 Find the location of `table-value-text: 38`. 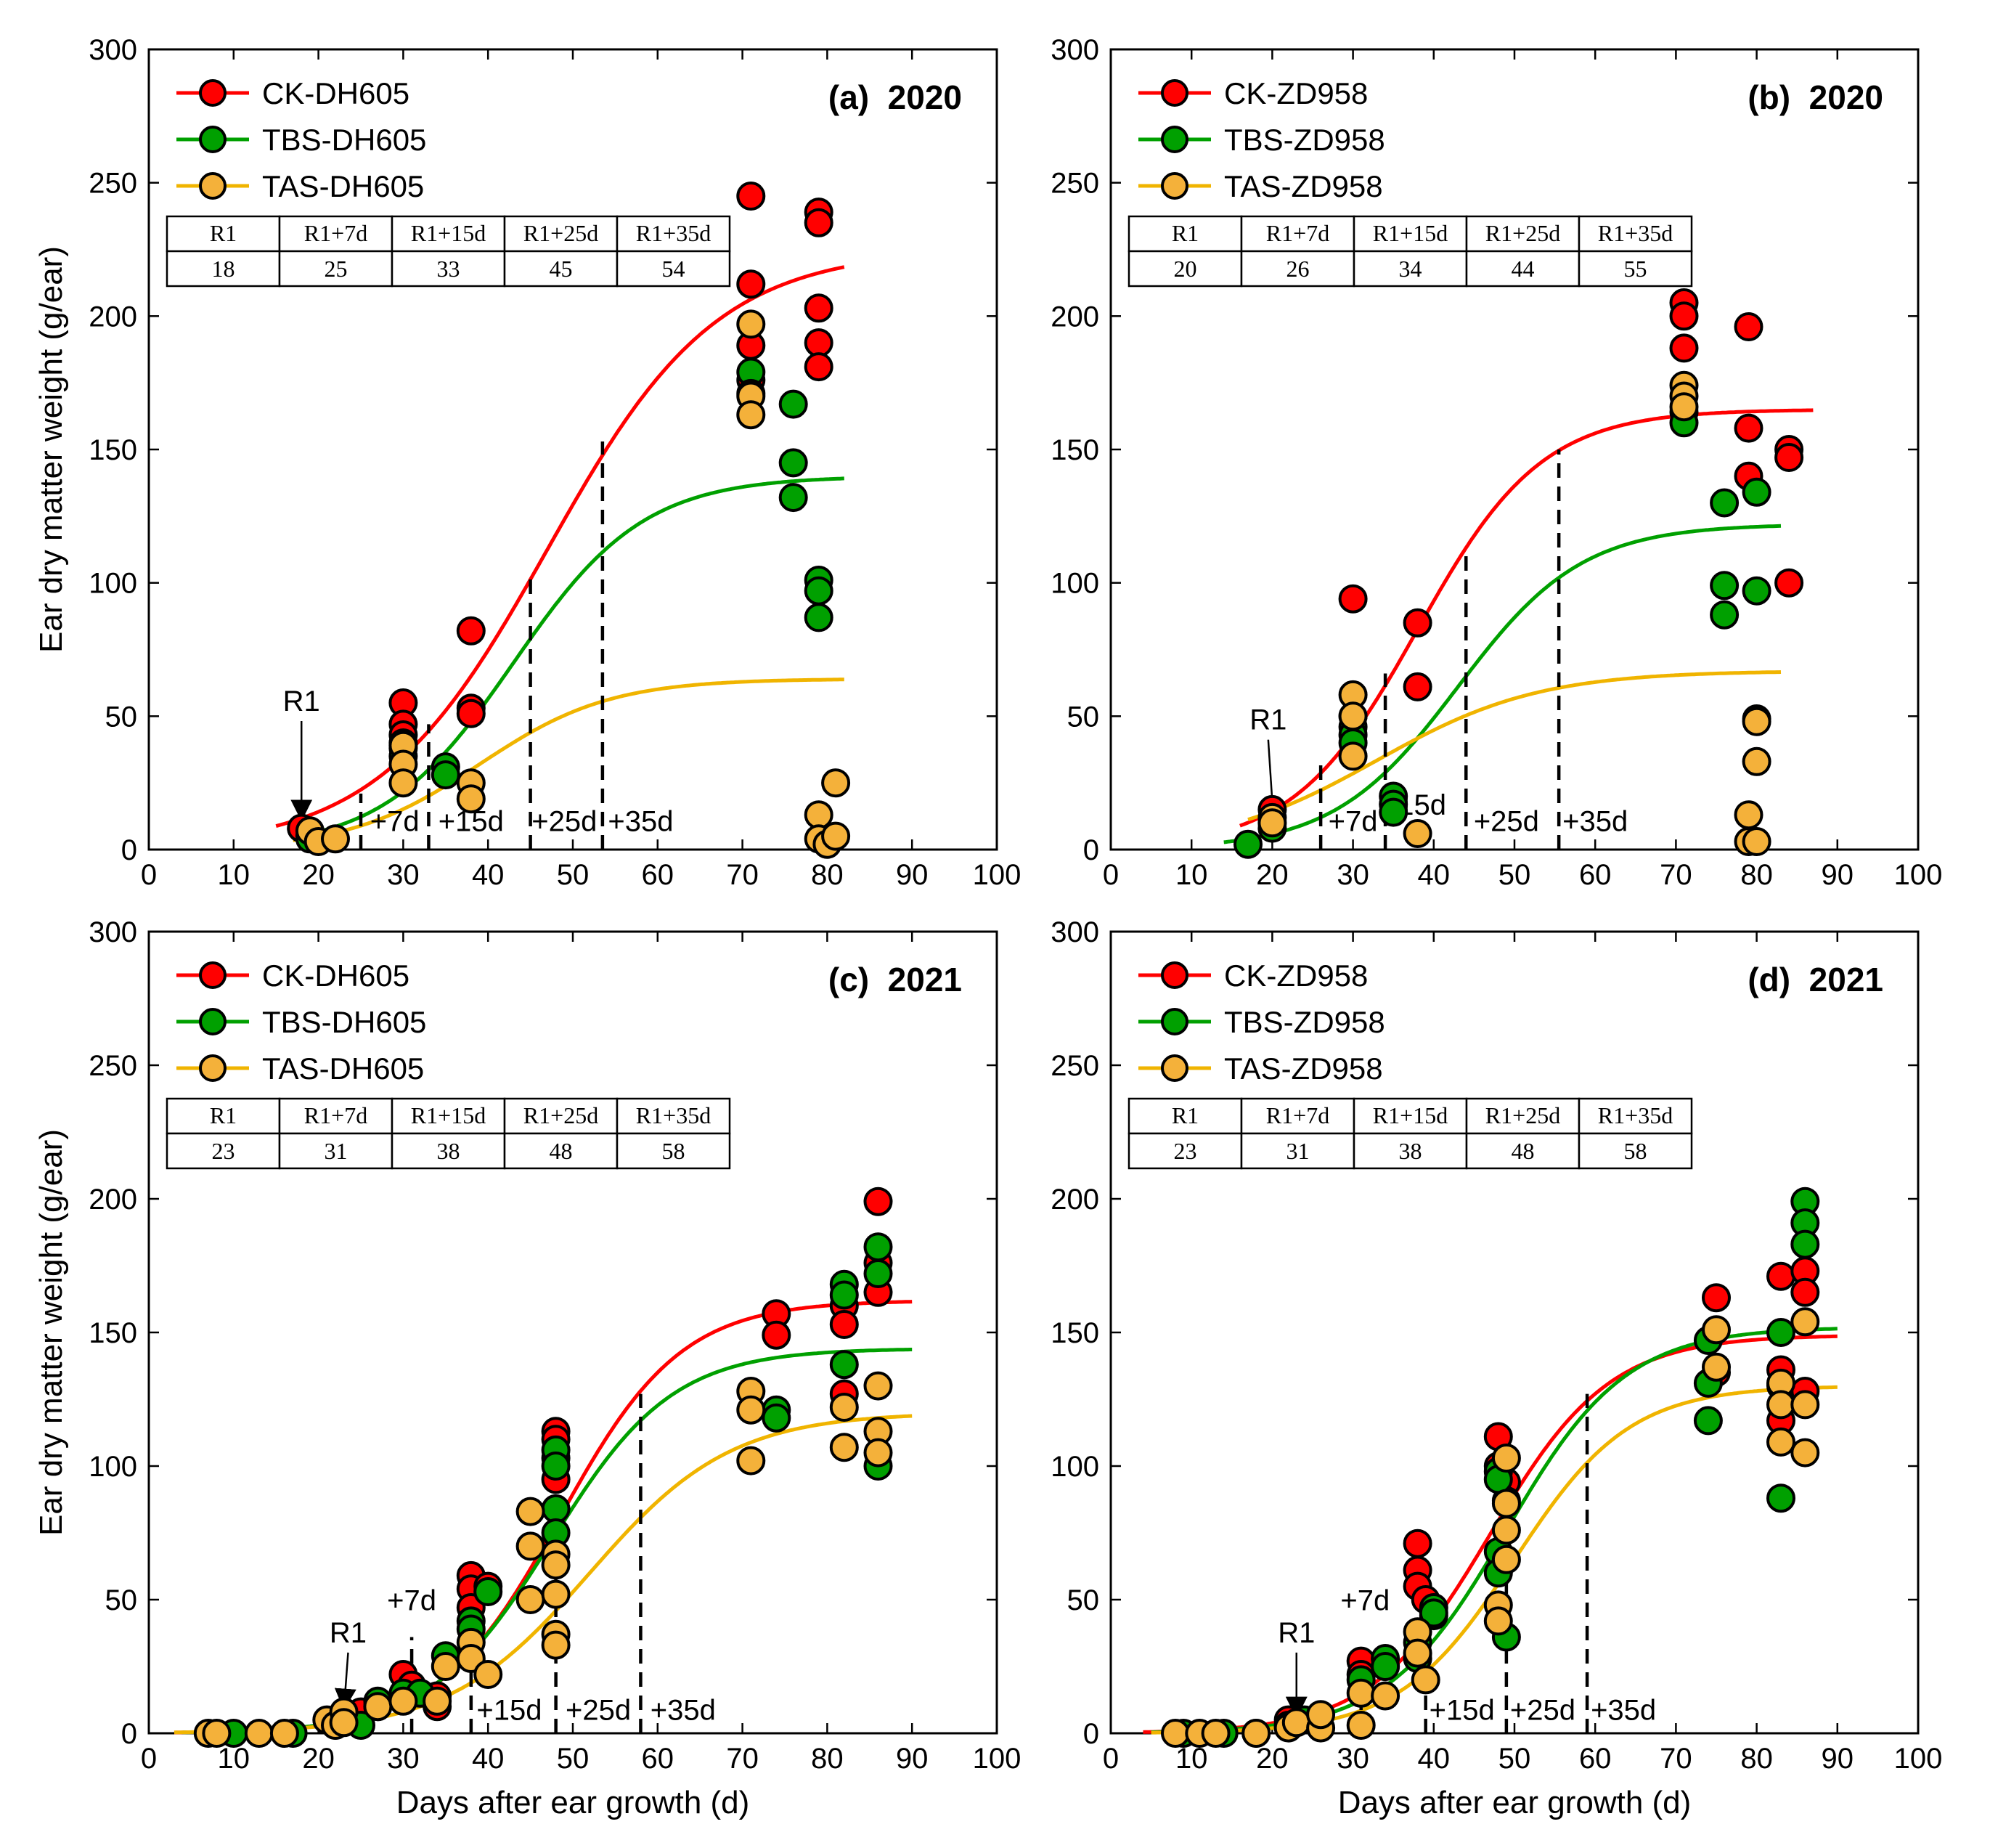

table-value-text: 38 is located at coordinates (1410, 1151).